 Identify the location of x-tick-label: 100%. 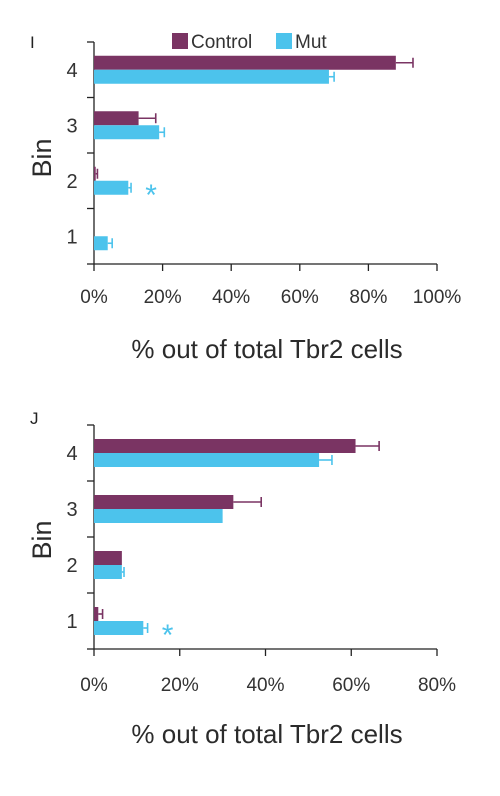
(437, 297).